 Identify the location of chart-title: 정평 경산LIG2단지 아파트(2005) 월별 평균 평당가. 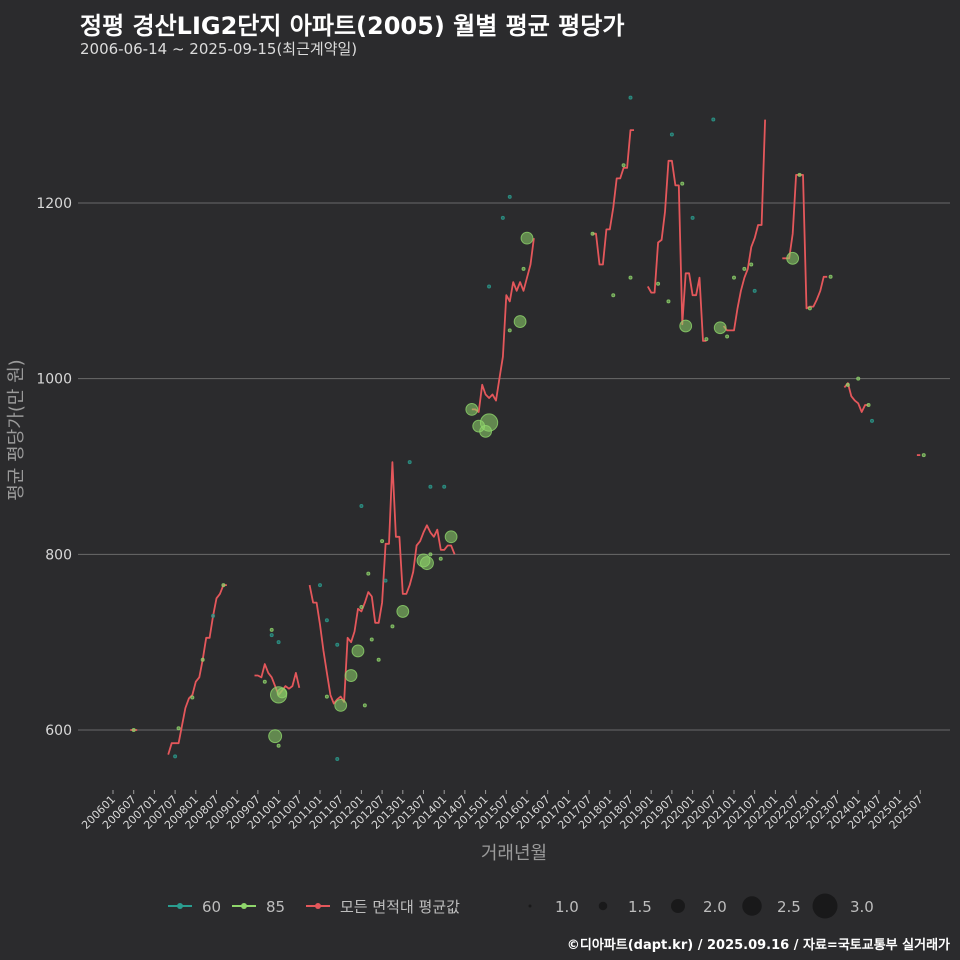
(352, 26).